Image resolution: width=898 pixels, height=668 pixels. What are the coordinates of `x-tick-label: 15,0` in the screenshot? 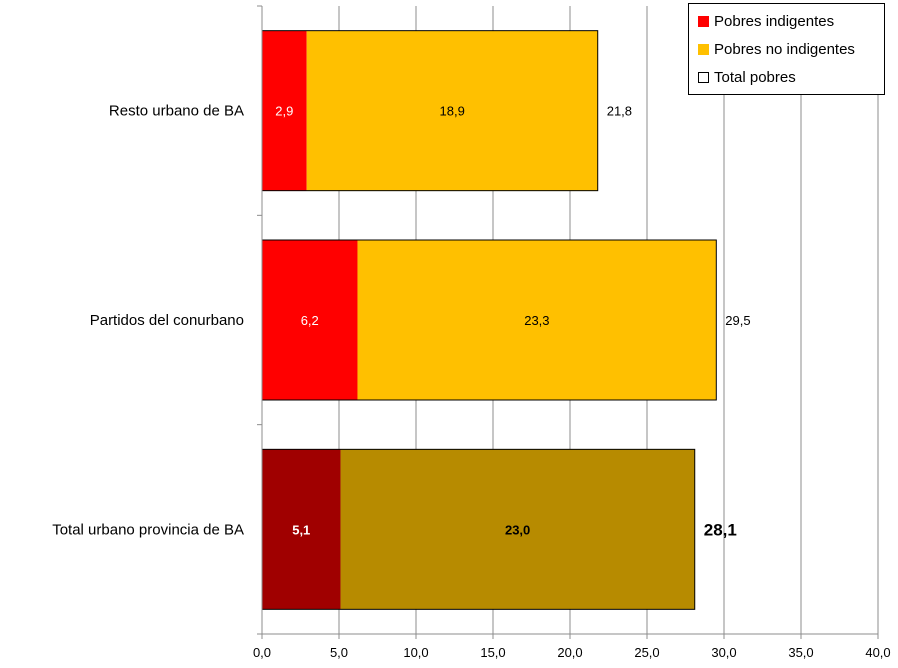 It's located at (492, 652).